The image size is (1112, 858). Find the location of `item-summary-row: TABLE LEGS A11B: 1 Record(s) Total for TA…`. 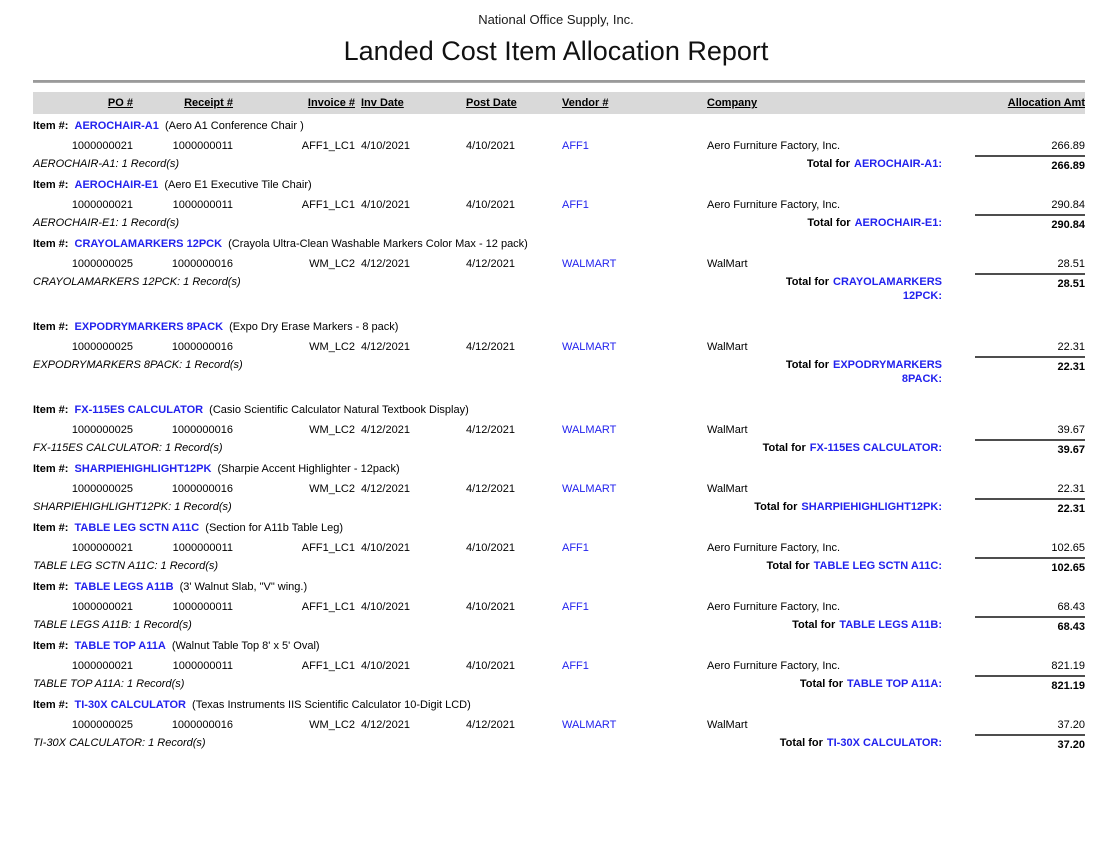

item-summary-row: TABLE LEGS A11B: 1 Record(s) Total for TA… is located at coordinates (559, 625).